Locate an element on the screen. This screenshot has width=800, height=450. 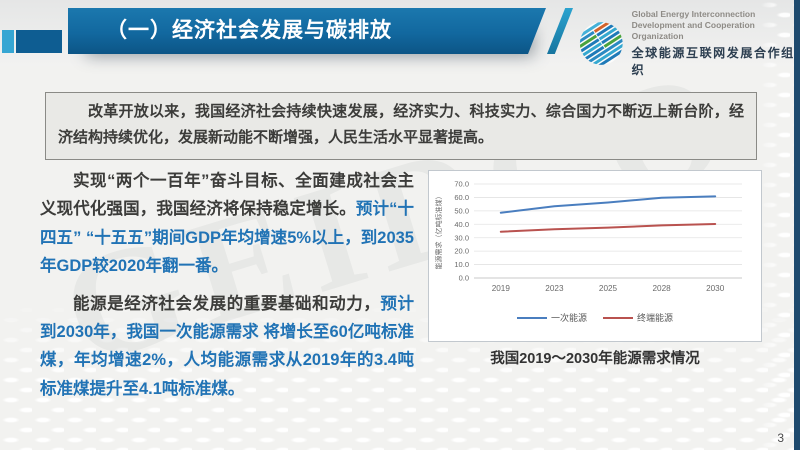
right-edge-bar is located at coordinates (797, 225).